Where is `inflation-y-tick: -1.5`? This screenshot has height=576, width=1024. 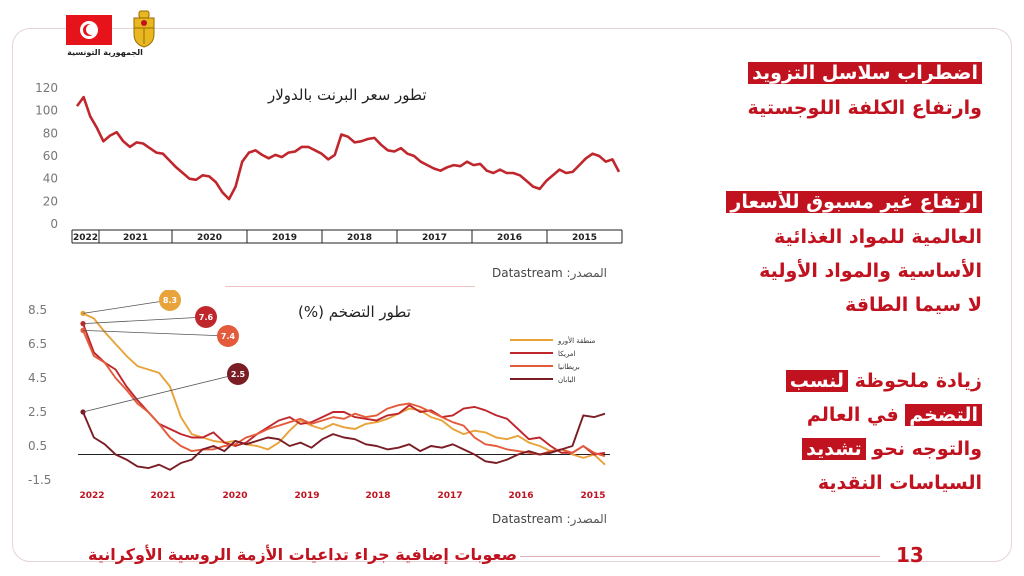
inflation-y-tick: -1.5 is located at coordinates (39, 480).